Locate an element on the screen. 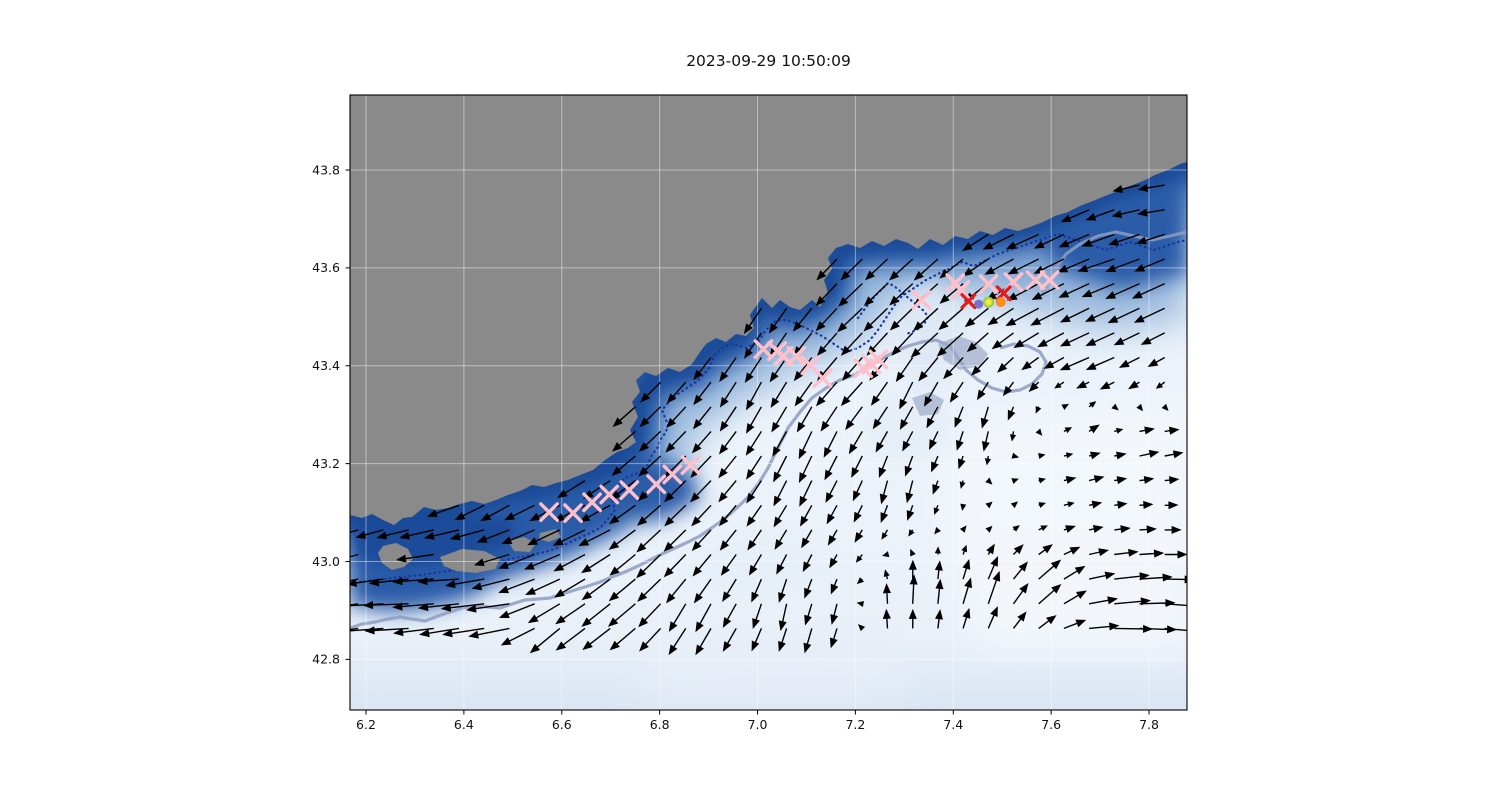  x-tick-label: 7.8 is located at coordinates (1149, 724).